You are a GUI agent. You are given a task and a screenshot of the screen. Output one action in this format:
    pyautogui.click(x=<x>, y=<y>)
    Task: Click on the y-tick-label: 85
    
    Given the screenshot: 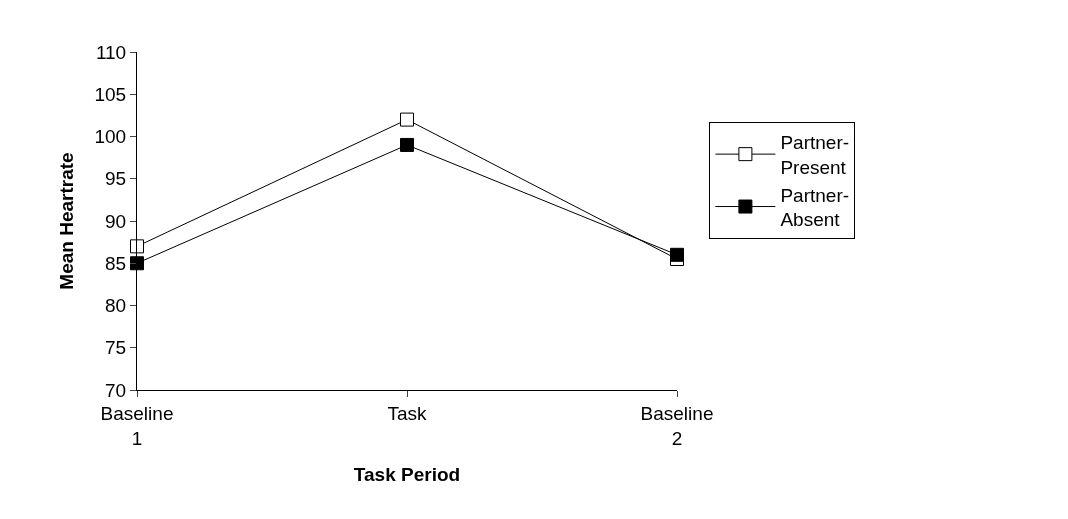 What is the action you would take?
    pyautogui.click(x=116, y=263)
    